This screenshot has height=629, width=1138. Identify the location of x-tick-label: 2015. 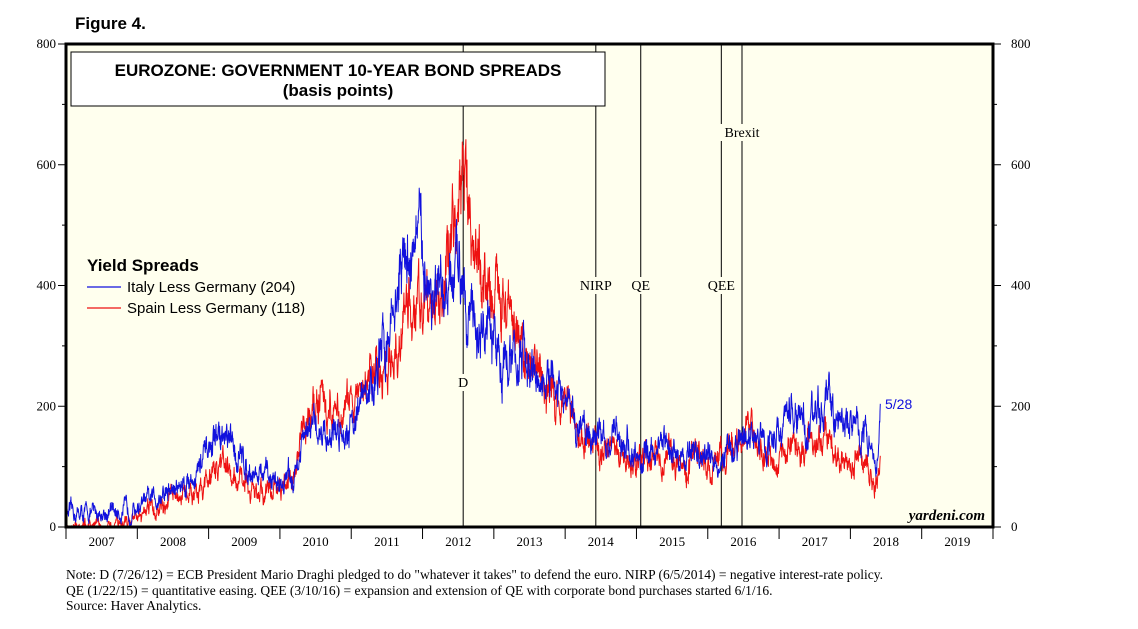
(672, 541).